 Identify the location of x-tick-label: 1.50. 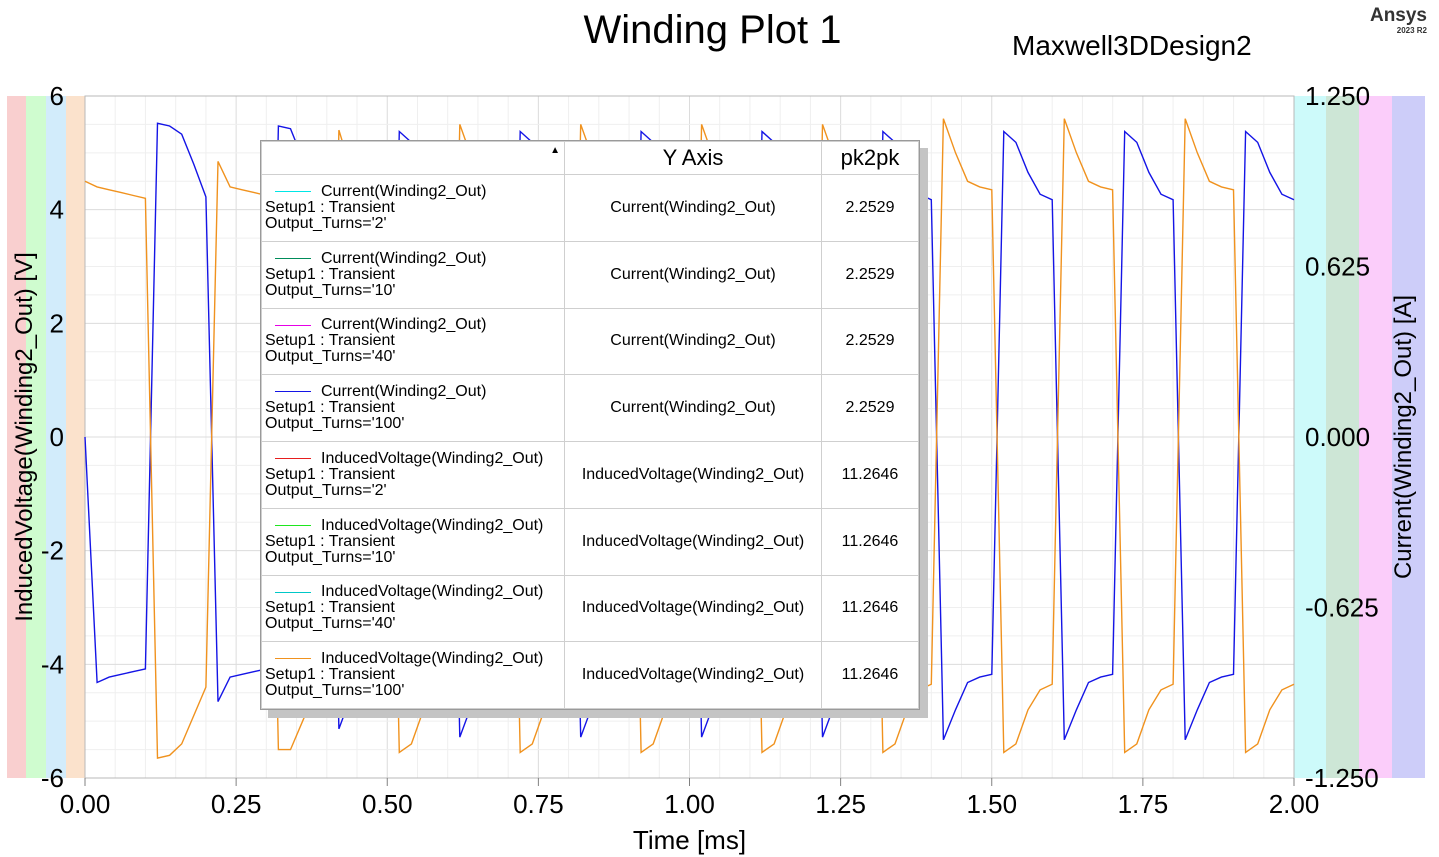
(991, 804).